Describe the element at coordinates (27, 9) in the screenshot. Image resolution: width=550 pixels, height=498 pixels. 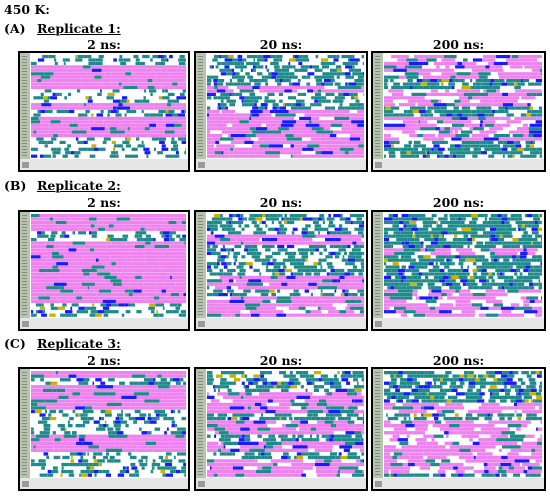
I see `temperature-label: 450 K:` at that location.